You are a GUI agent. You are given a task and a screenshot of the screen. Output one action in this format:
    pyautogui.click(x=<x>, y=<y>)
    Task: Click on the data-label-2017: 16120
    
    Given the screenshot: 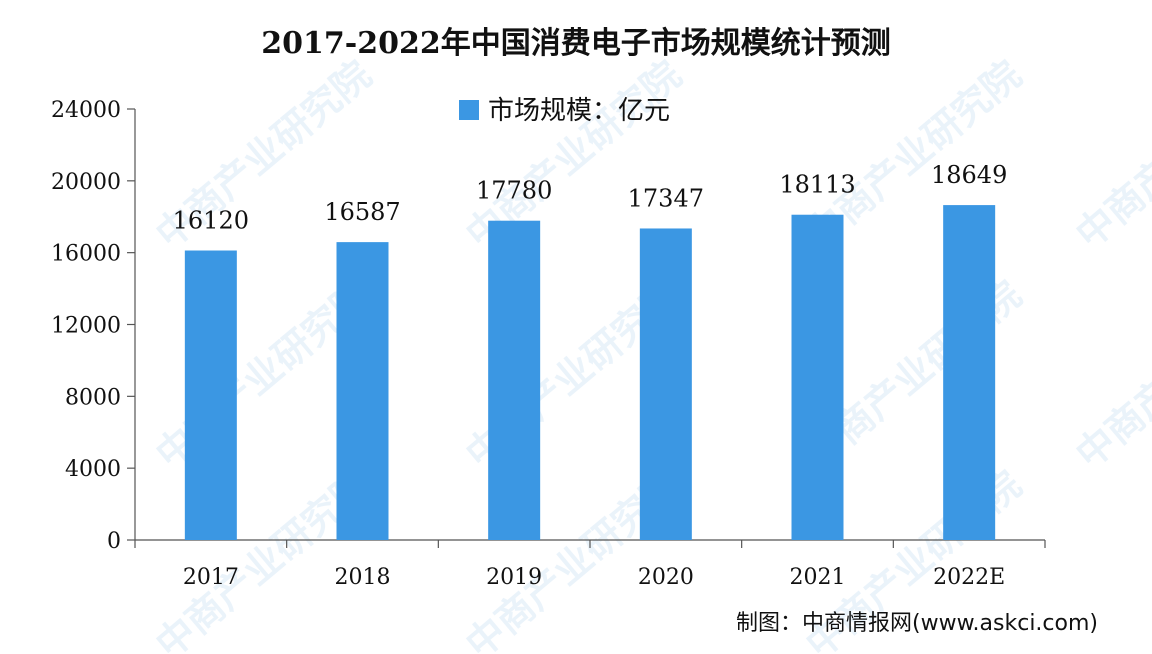 What is the action you would take?
    pyautogui.click(x=211, y=221)
    